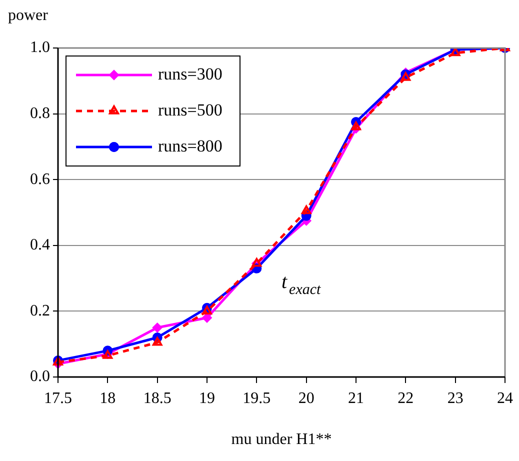 The height and width of the screenshot is (461, 519). What do you see at coordinates (40, 311) in the screenshot?
I see `y-tick-label: 0.2` at bounding box center [40, 311].